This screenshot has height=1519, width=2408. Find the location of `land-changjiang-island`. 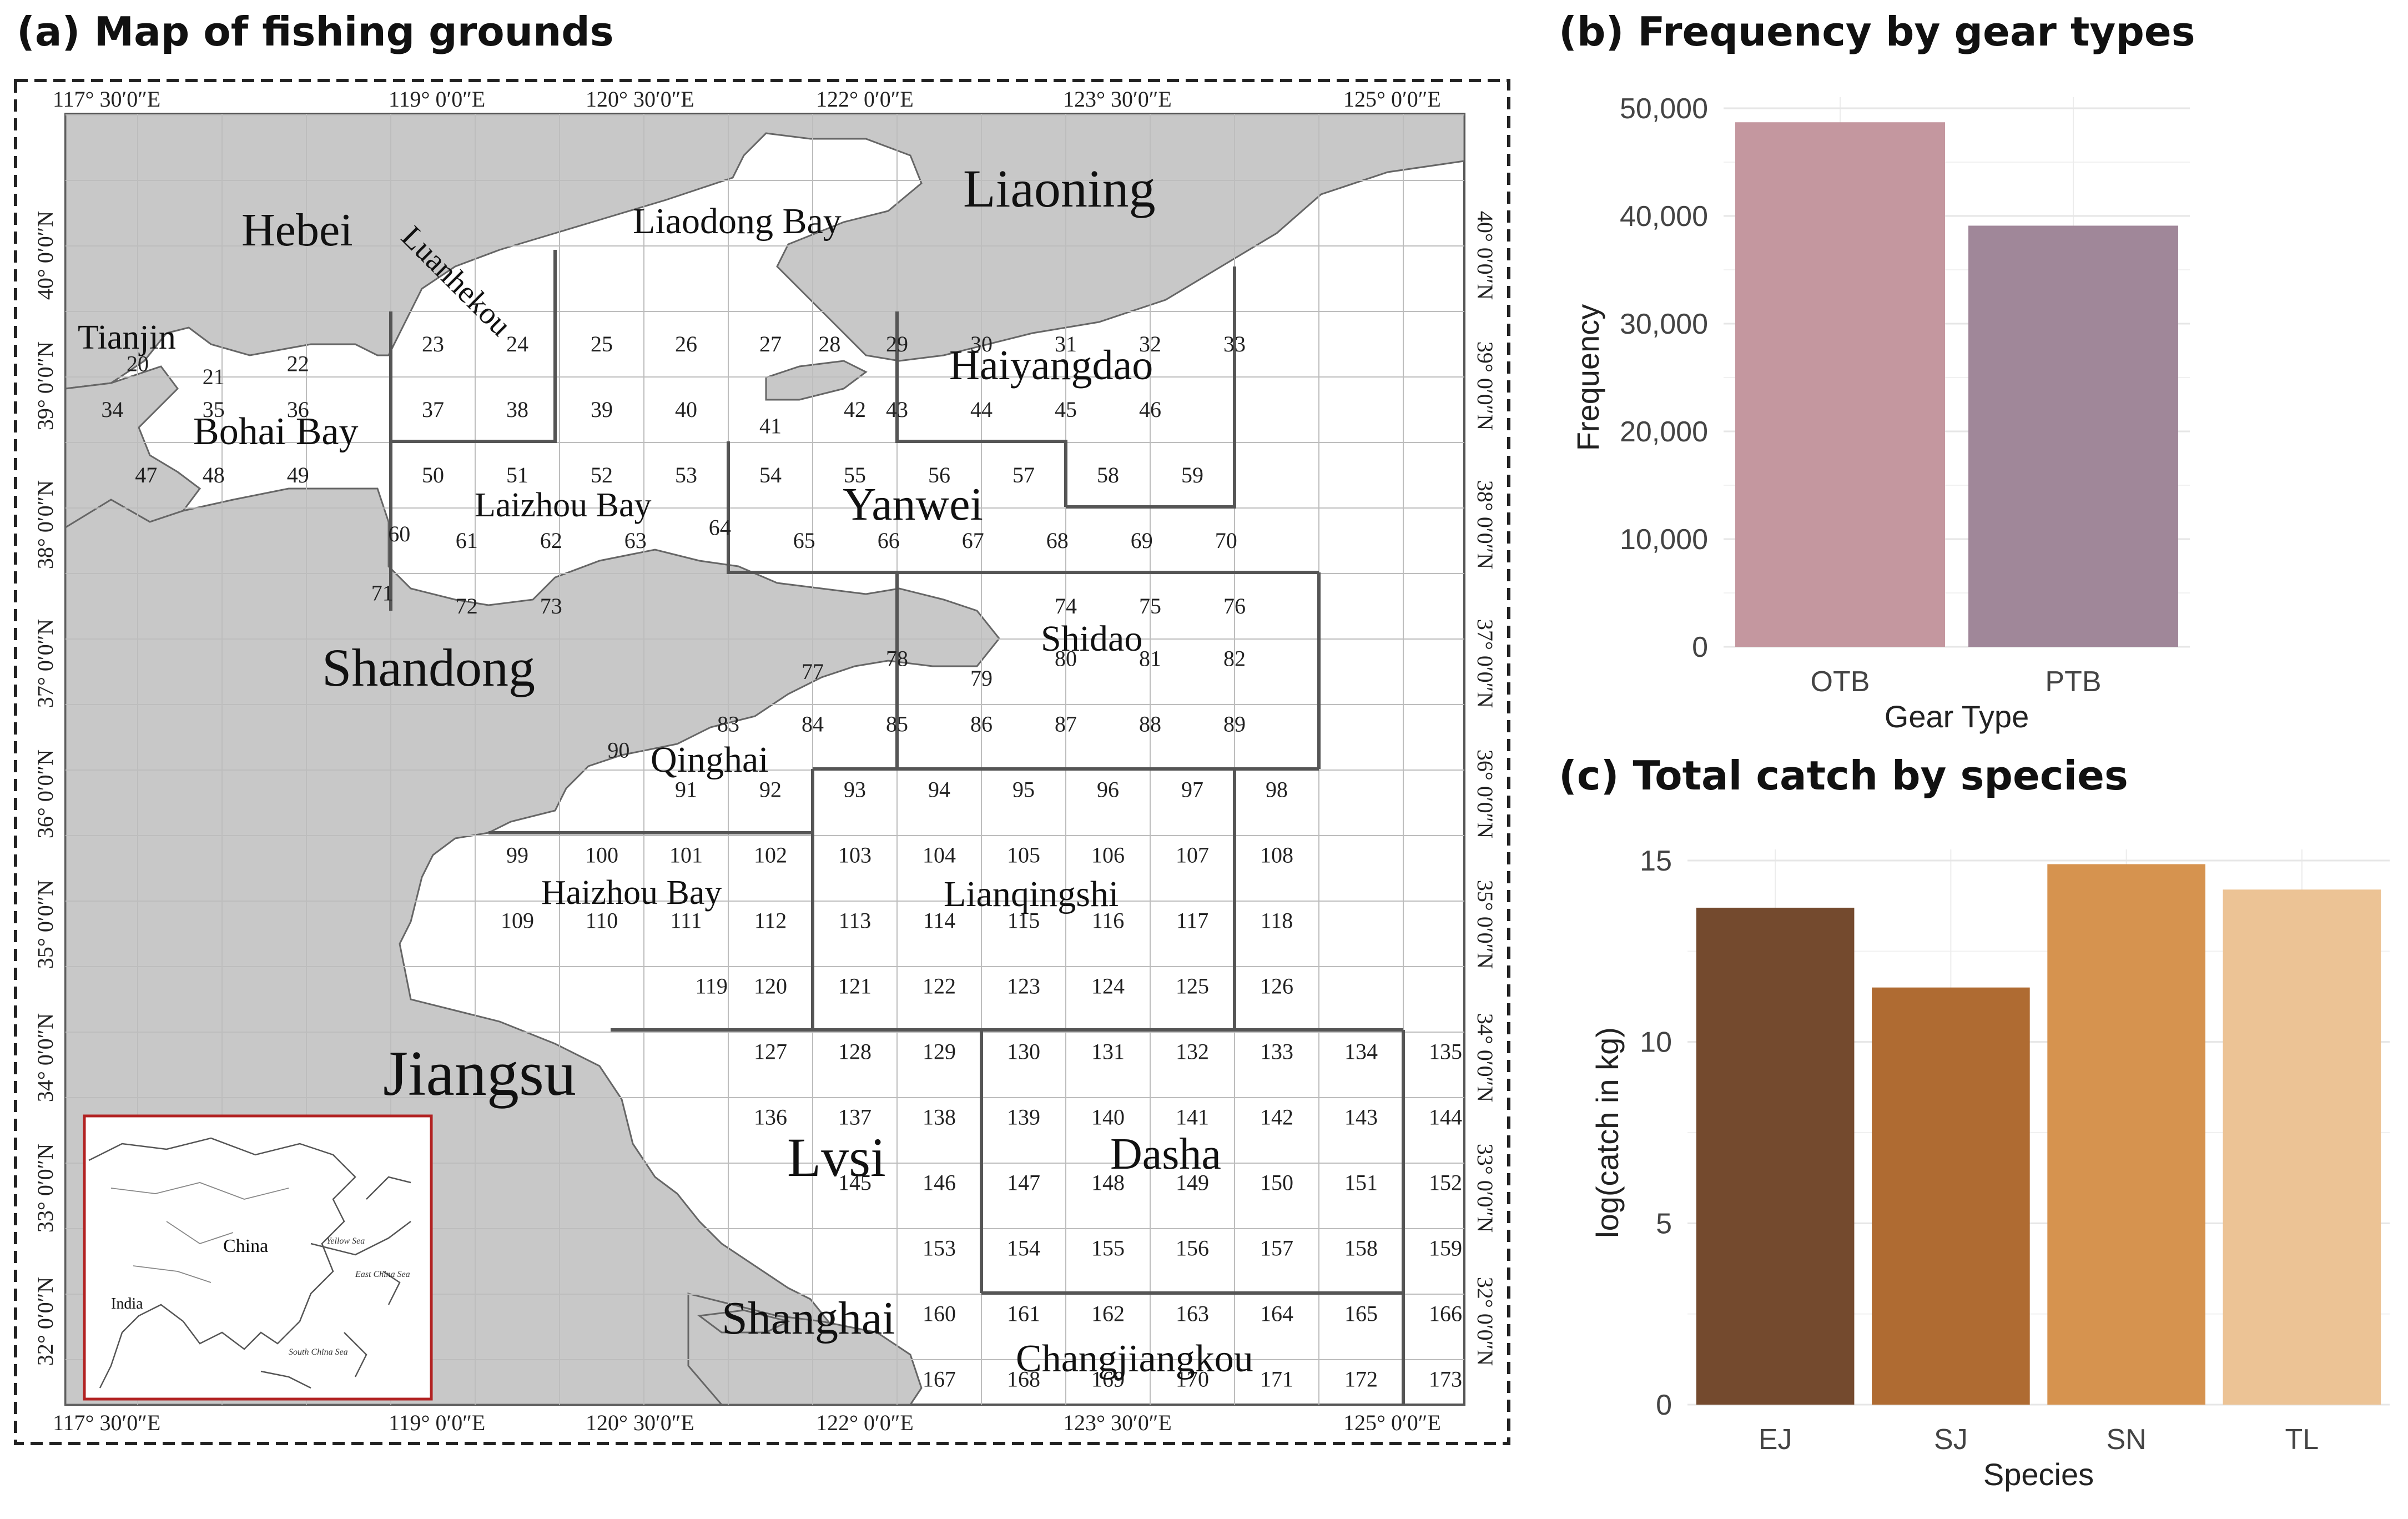

land-changjiang-island is located at coordinates (744, 1321).